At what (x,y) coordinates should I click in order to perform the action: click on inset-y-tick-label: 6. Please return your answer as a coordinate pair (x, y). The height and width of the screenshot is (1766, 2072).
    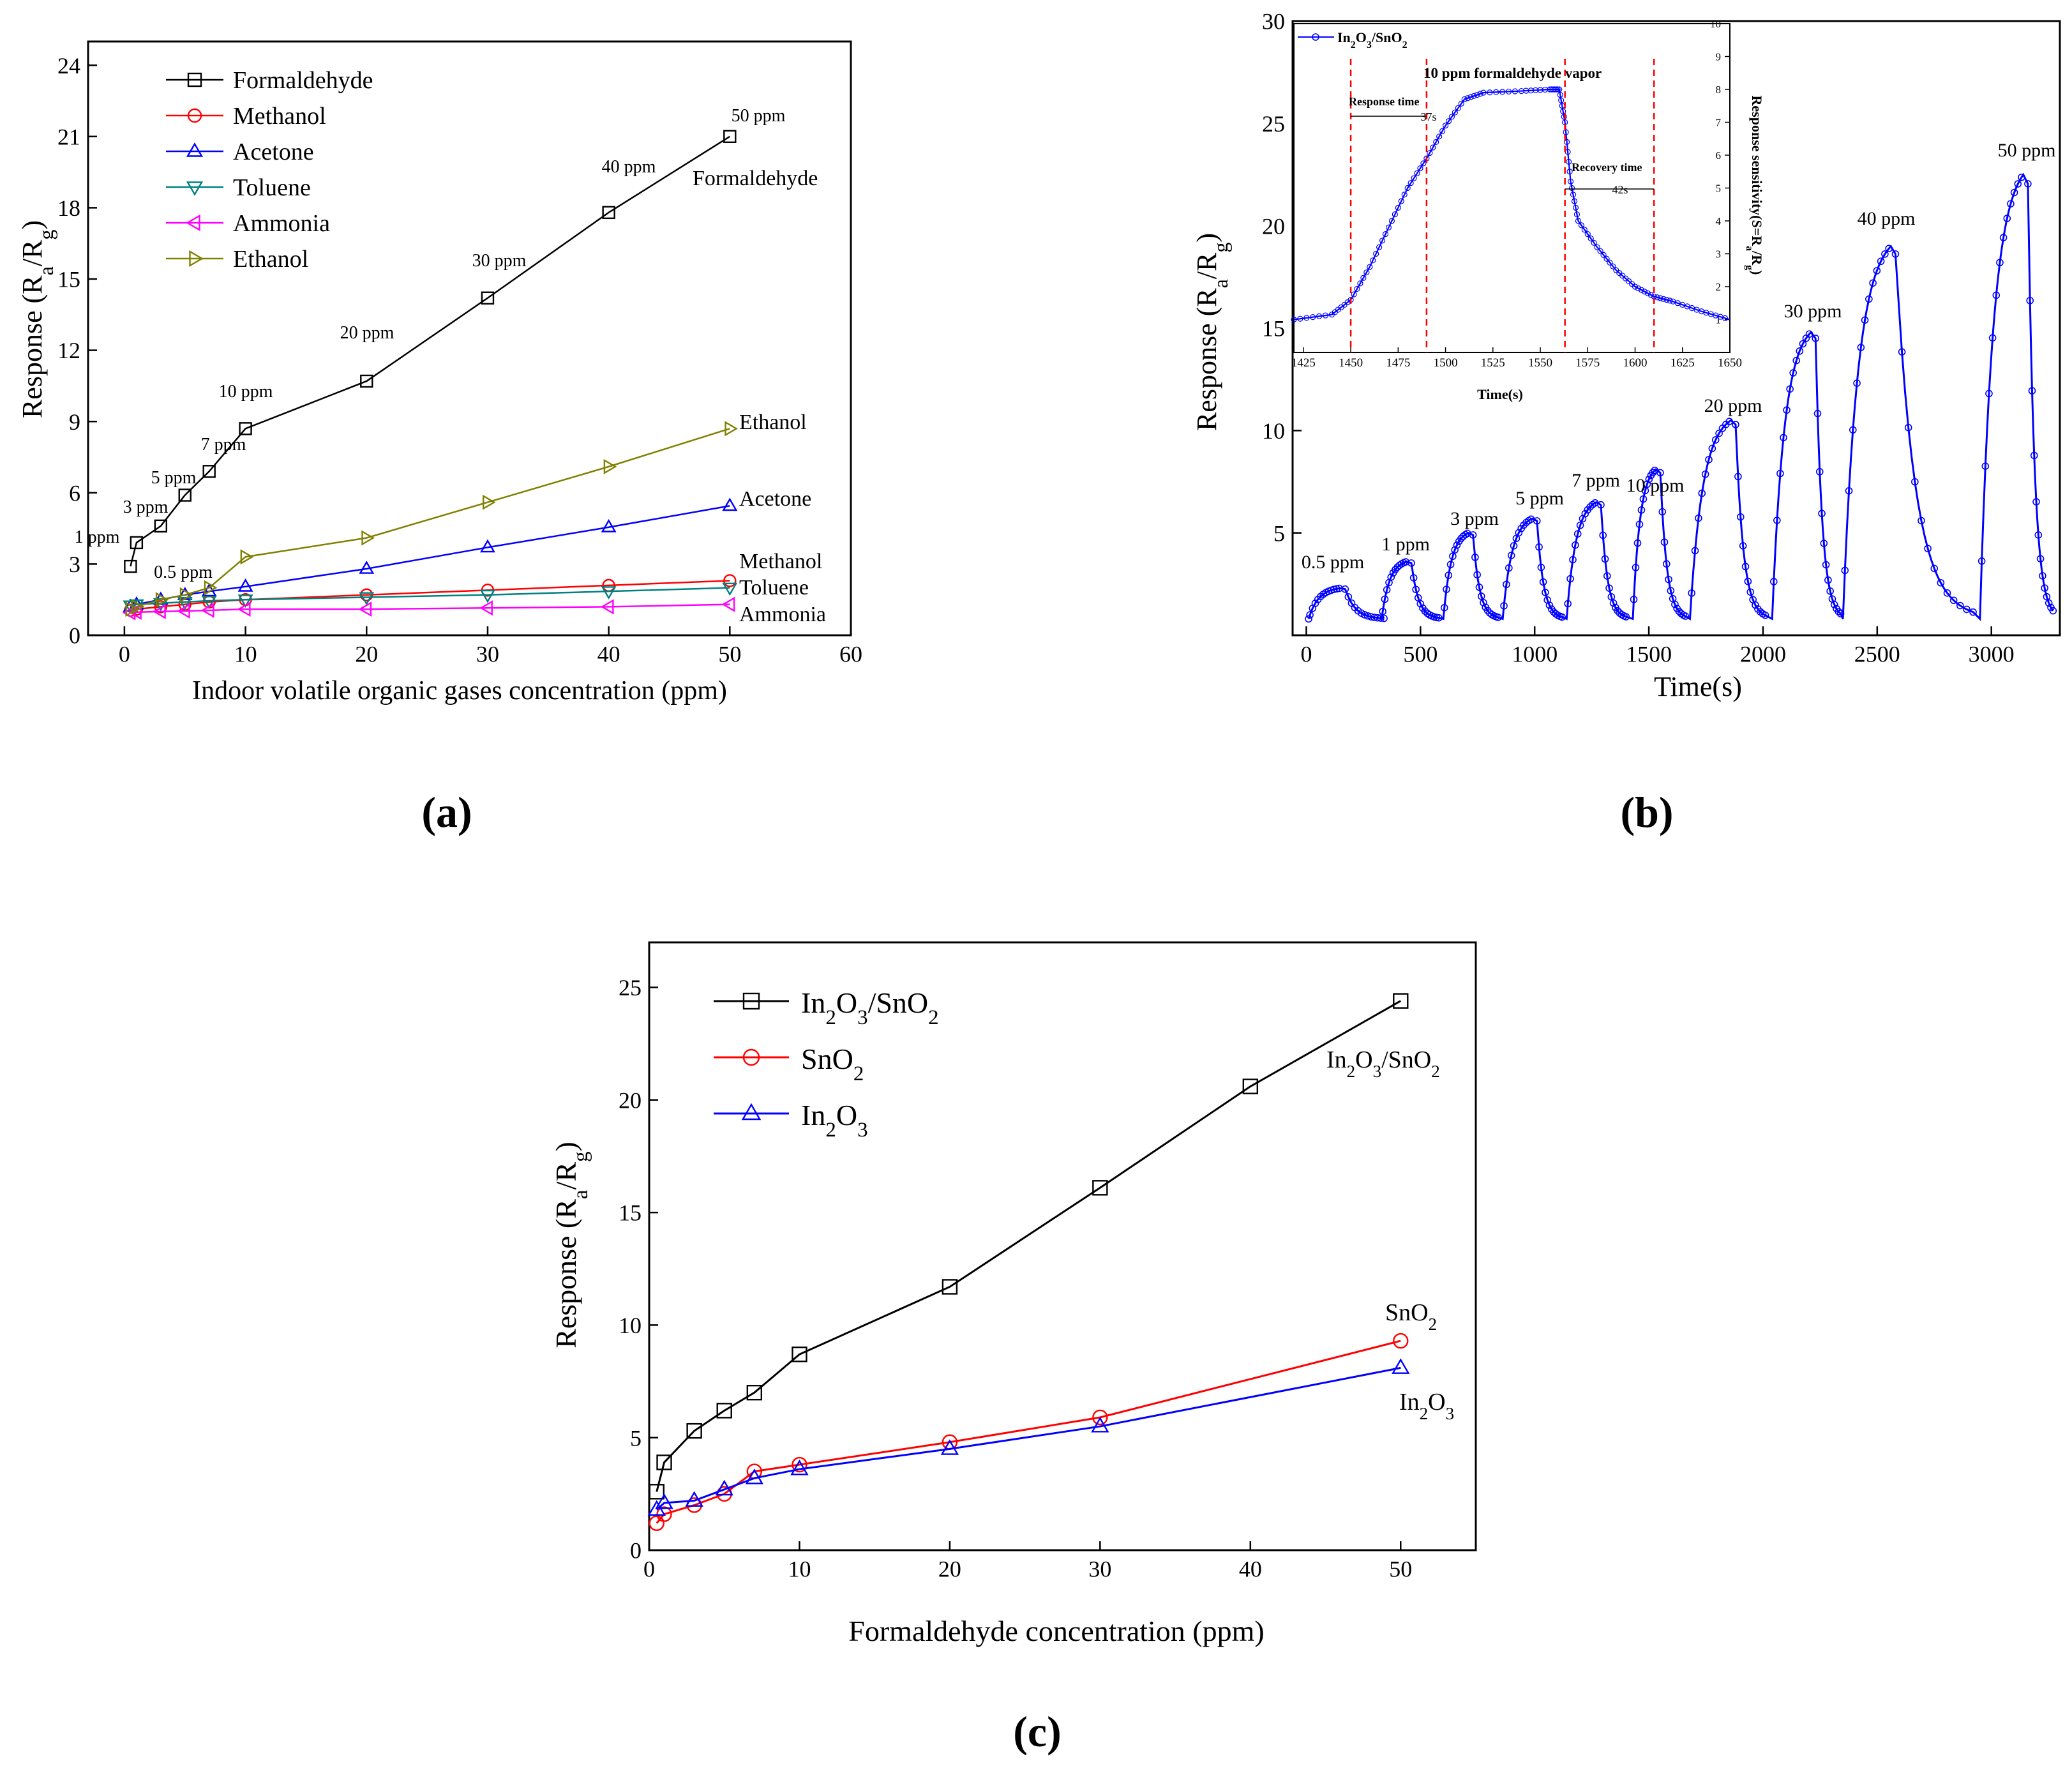
    Looking at the image, I should click on (1719, 155).